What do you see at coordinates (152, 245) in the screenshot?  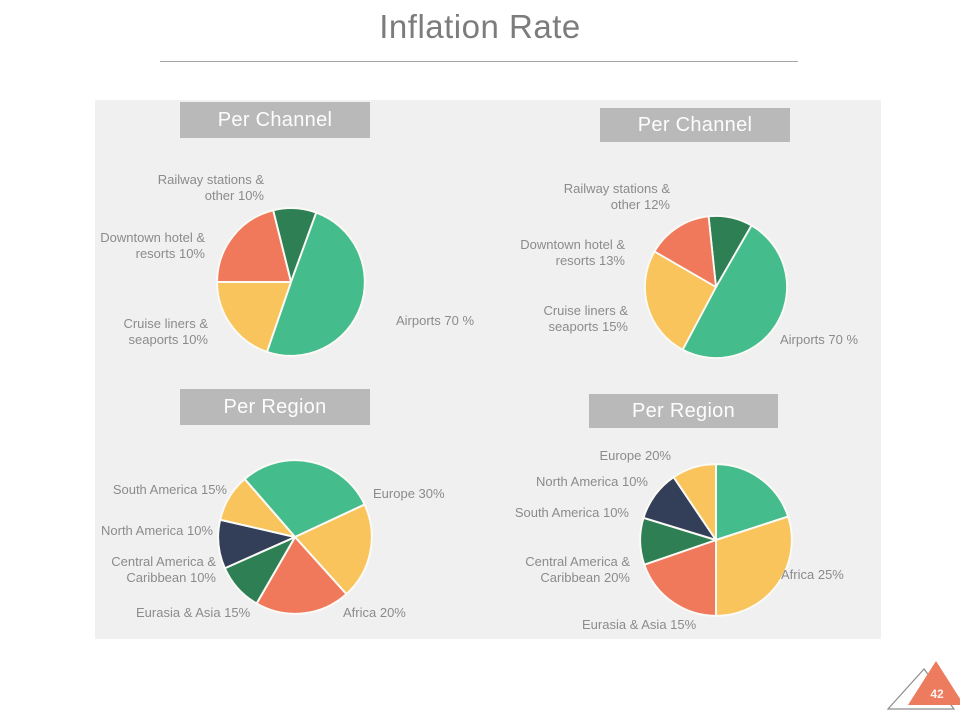 I see `label-downtown-hotel: Downtown hotel & resorts 10%` at bounding box center [152, 245].